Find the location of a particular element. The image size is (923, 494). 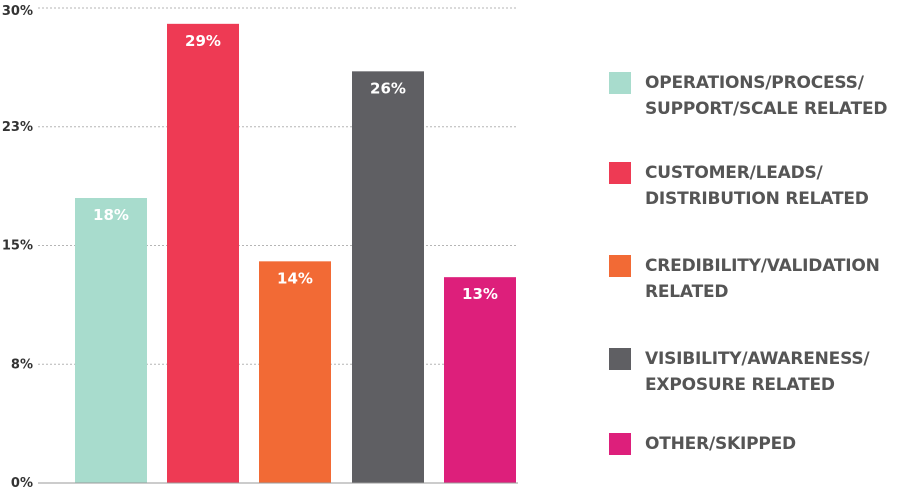

bar-value-label: 13% is located at coordinates (480, 294).